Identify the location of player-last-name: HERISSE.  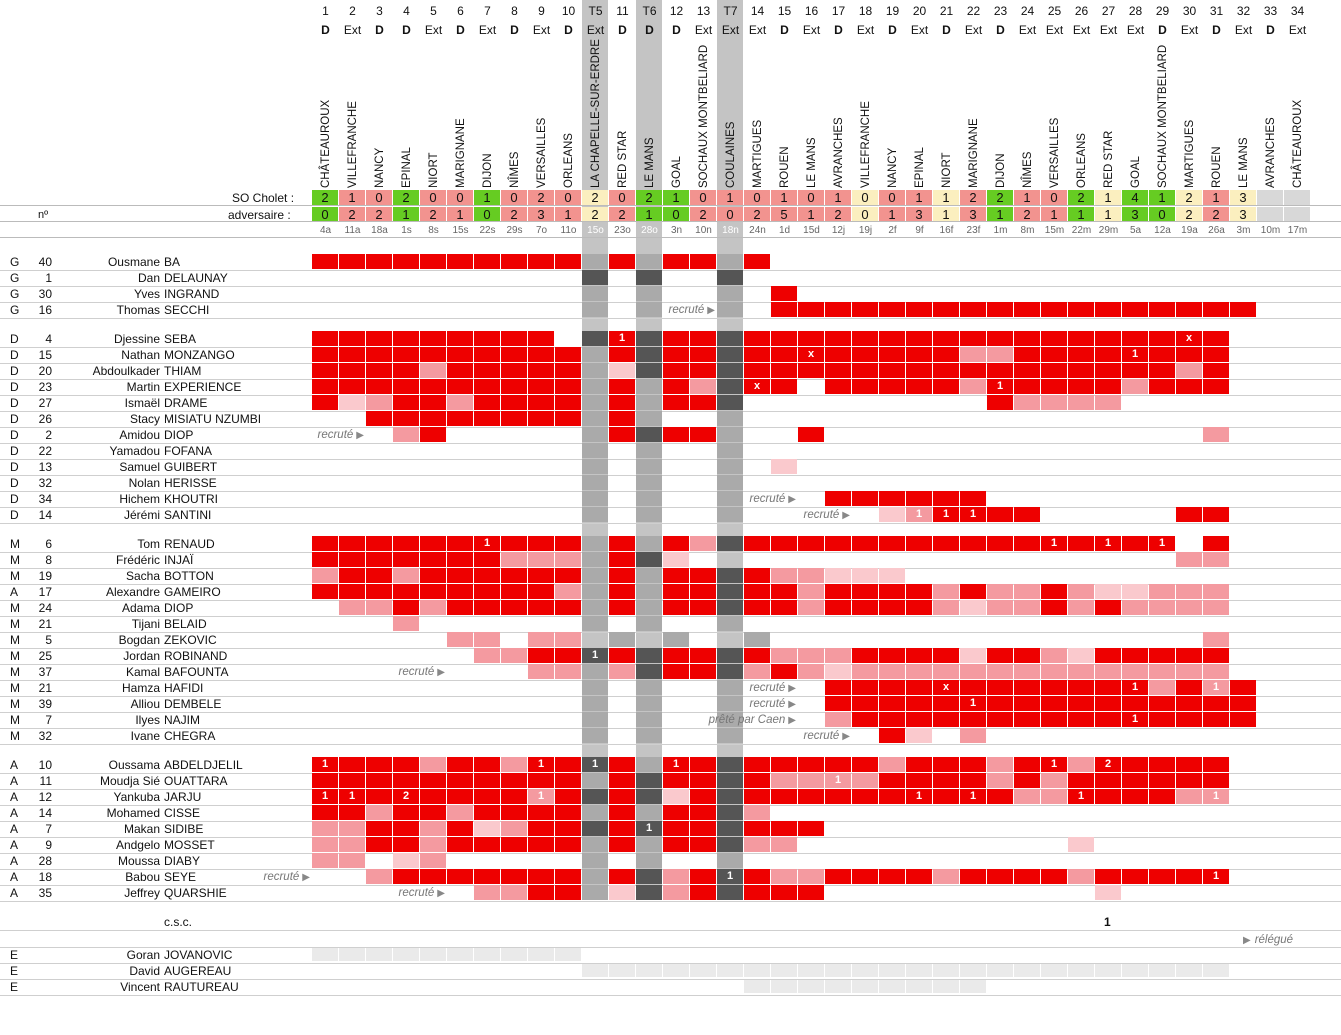
(190, 483).